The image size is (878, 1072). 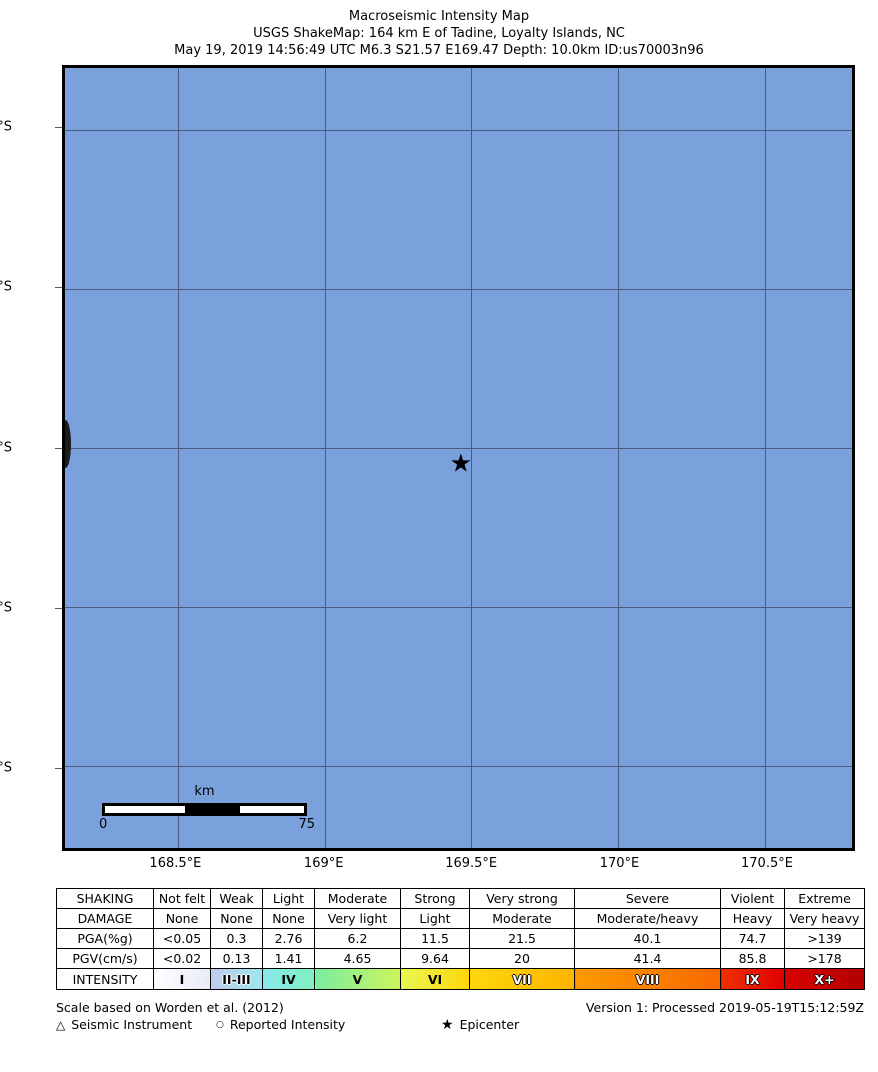 What do you see at coordinates (824, 958) in the screenshot?
I see `legend-cell: >178` at bounding box center [824, 958].